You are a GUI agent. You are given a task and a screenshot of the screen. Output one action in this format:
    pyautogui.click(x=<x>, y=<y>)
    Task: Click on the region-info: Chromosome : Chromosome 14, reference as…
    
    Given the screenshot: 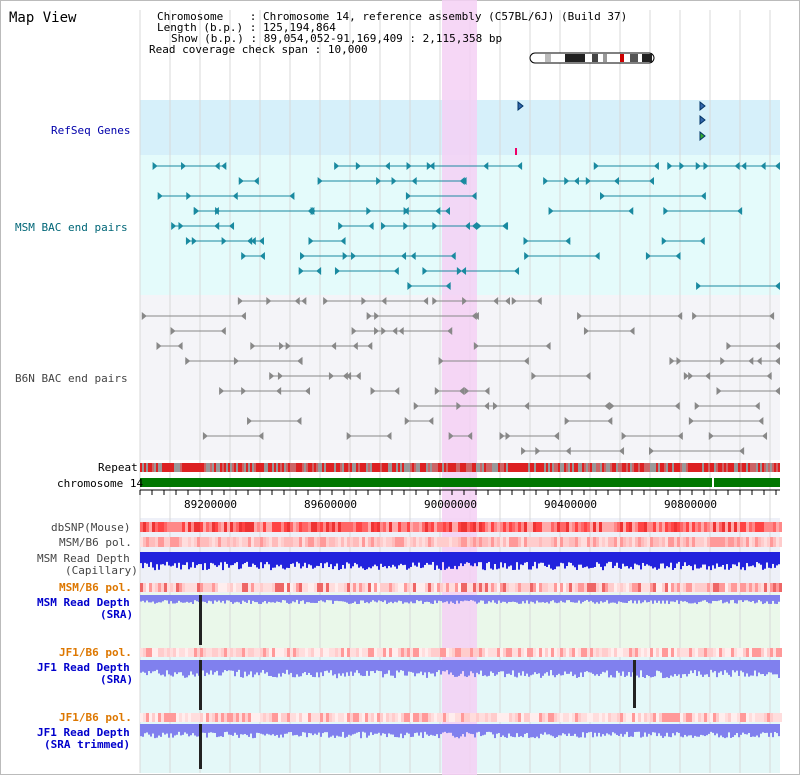 What is the action you would take?
    pyautogui.click(x=388, y=33)
    